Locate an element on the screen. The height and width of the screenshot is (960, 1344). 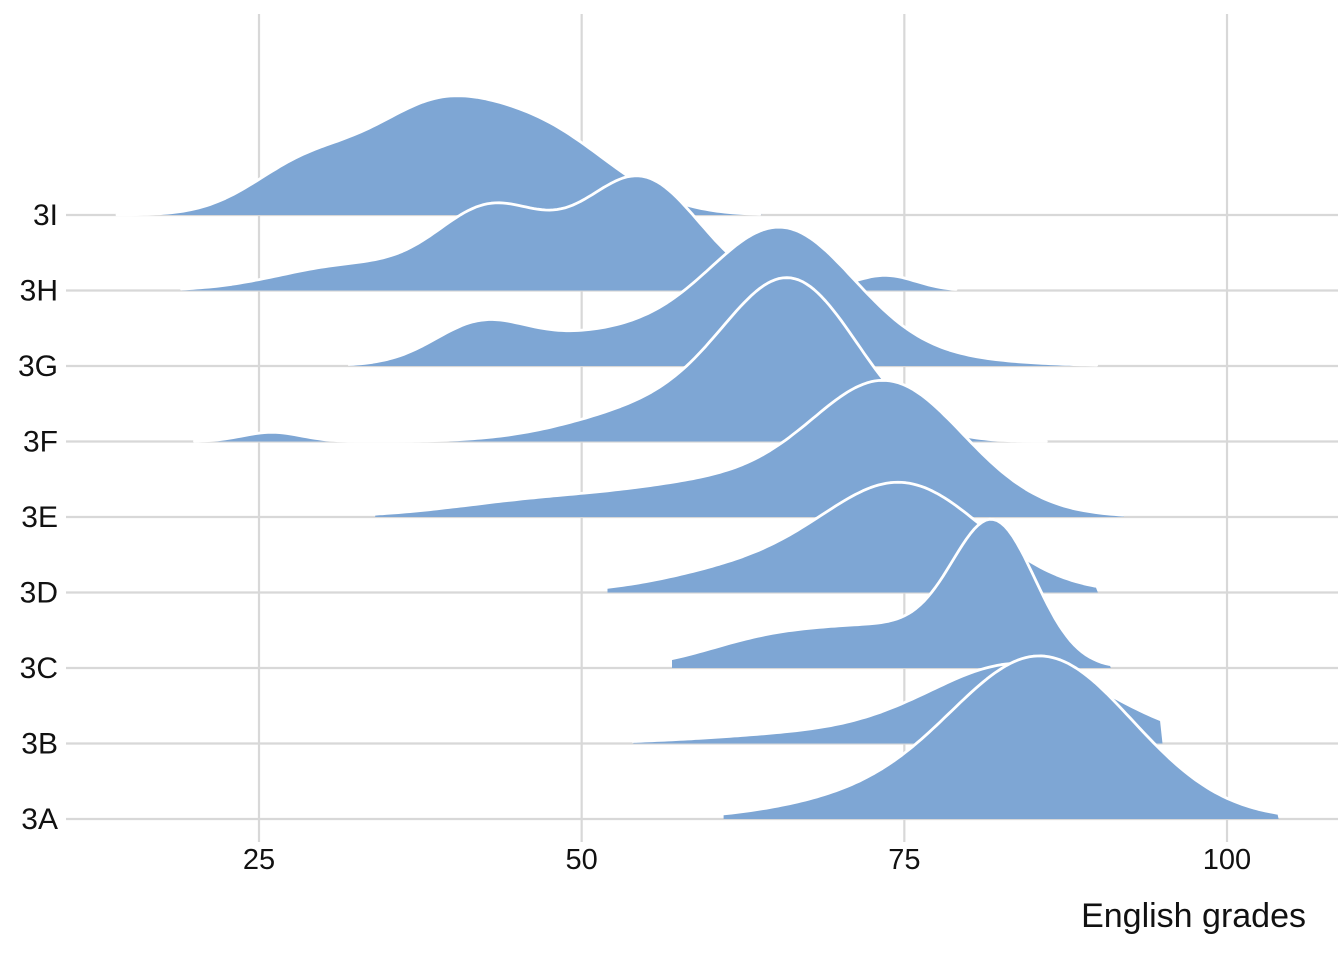
y-axis-label-3c: 3C is located at coordinates (39, 668).